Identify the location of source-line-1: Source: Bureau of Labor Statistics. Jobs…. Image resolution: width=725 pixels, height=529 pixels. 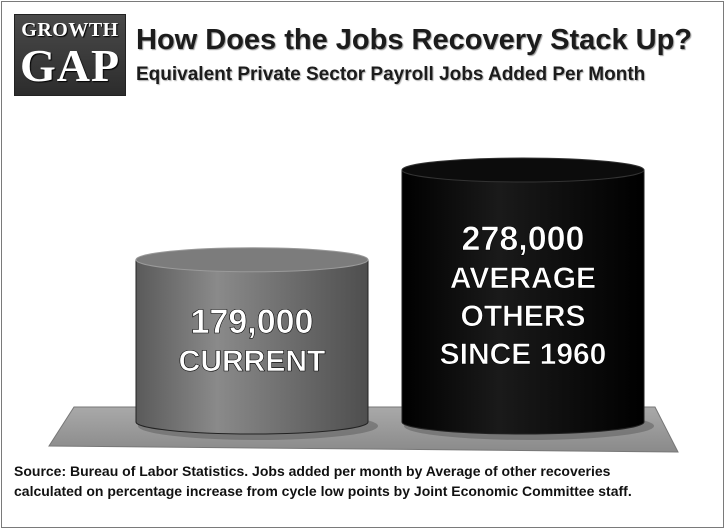
(312, 471).